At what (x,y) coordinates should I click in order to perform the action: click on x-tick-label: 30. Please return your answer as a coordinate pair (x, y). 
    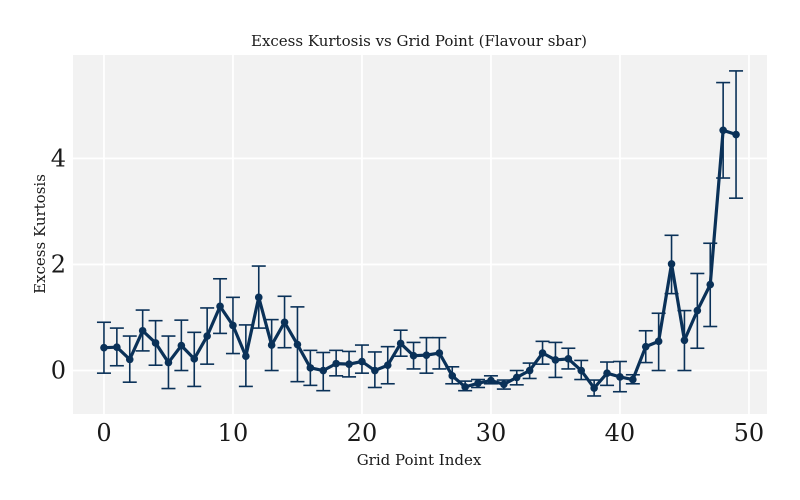
    Looking at the image, I should click on (491, 433).